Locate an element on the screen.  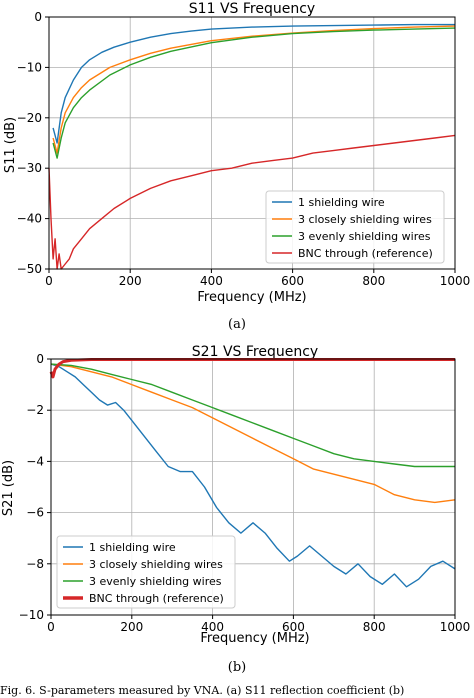
s21-y-tick-label: −2 is located at coordinates (35, 410).